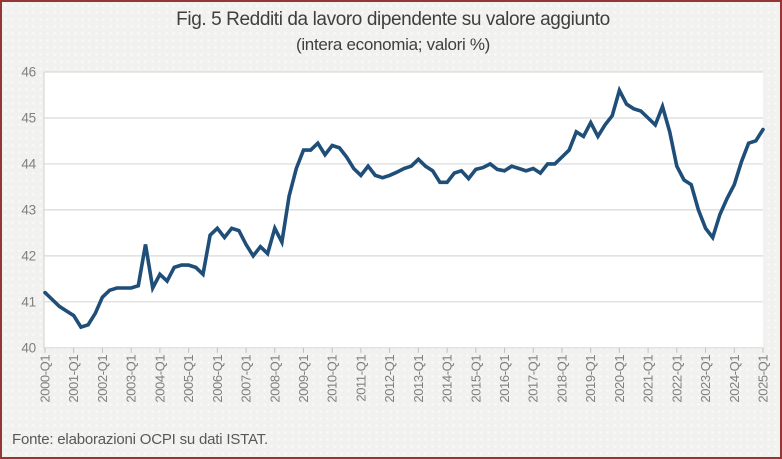 This screenshot has width=782, height=459. What do you see at coordinates (159, 379) in the screenshot?
I see `x-axis-label: 2004-Q1` at bounding box center [159, 379].